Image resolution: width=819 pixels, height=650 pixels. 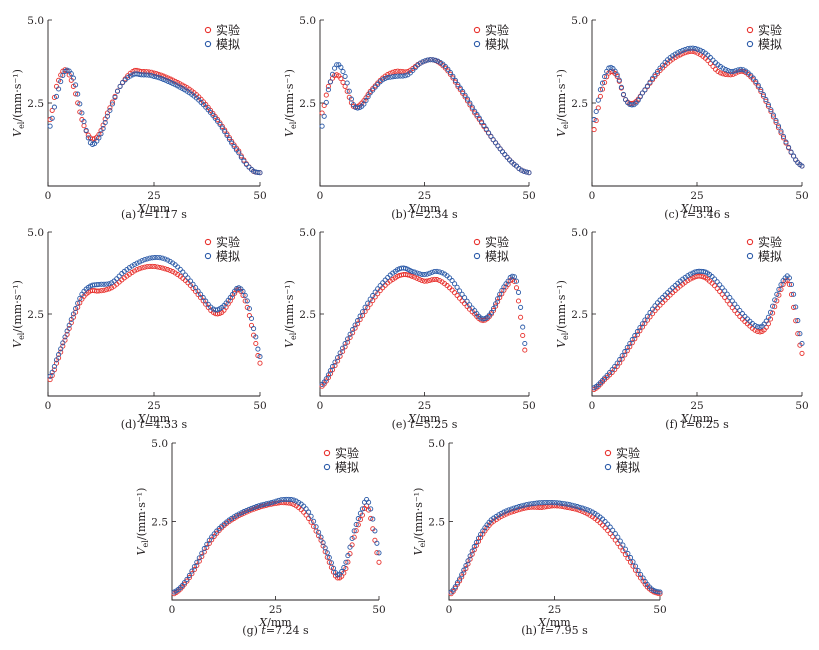 I want to click on legend-marker, so click(x=327, y=467).